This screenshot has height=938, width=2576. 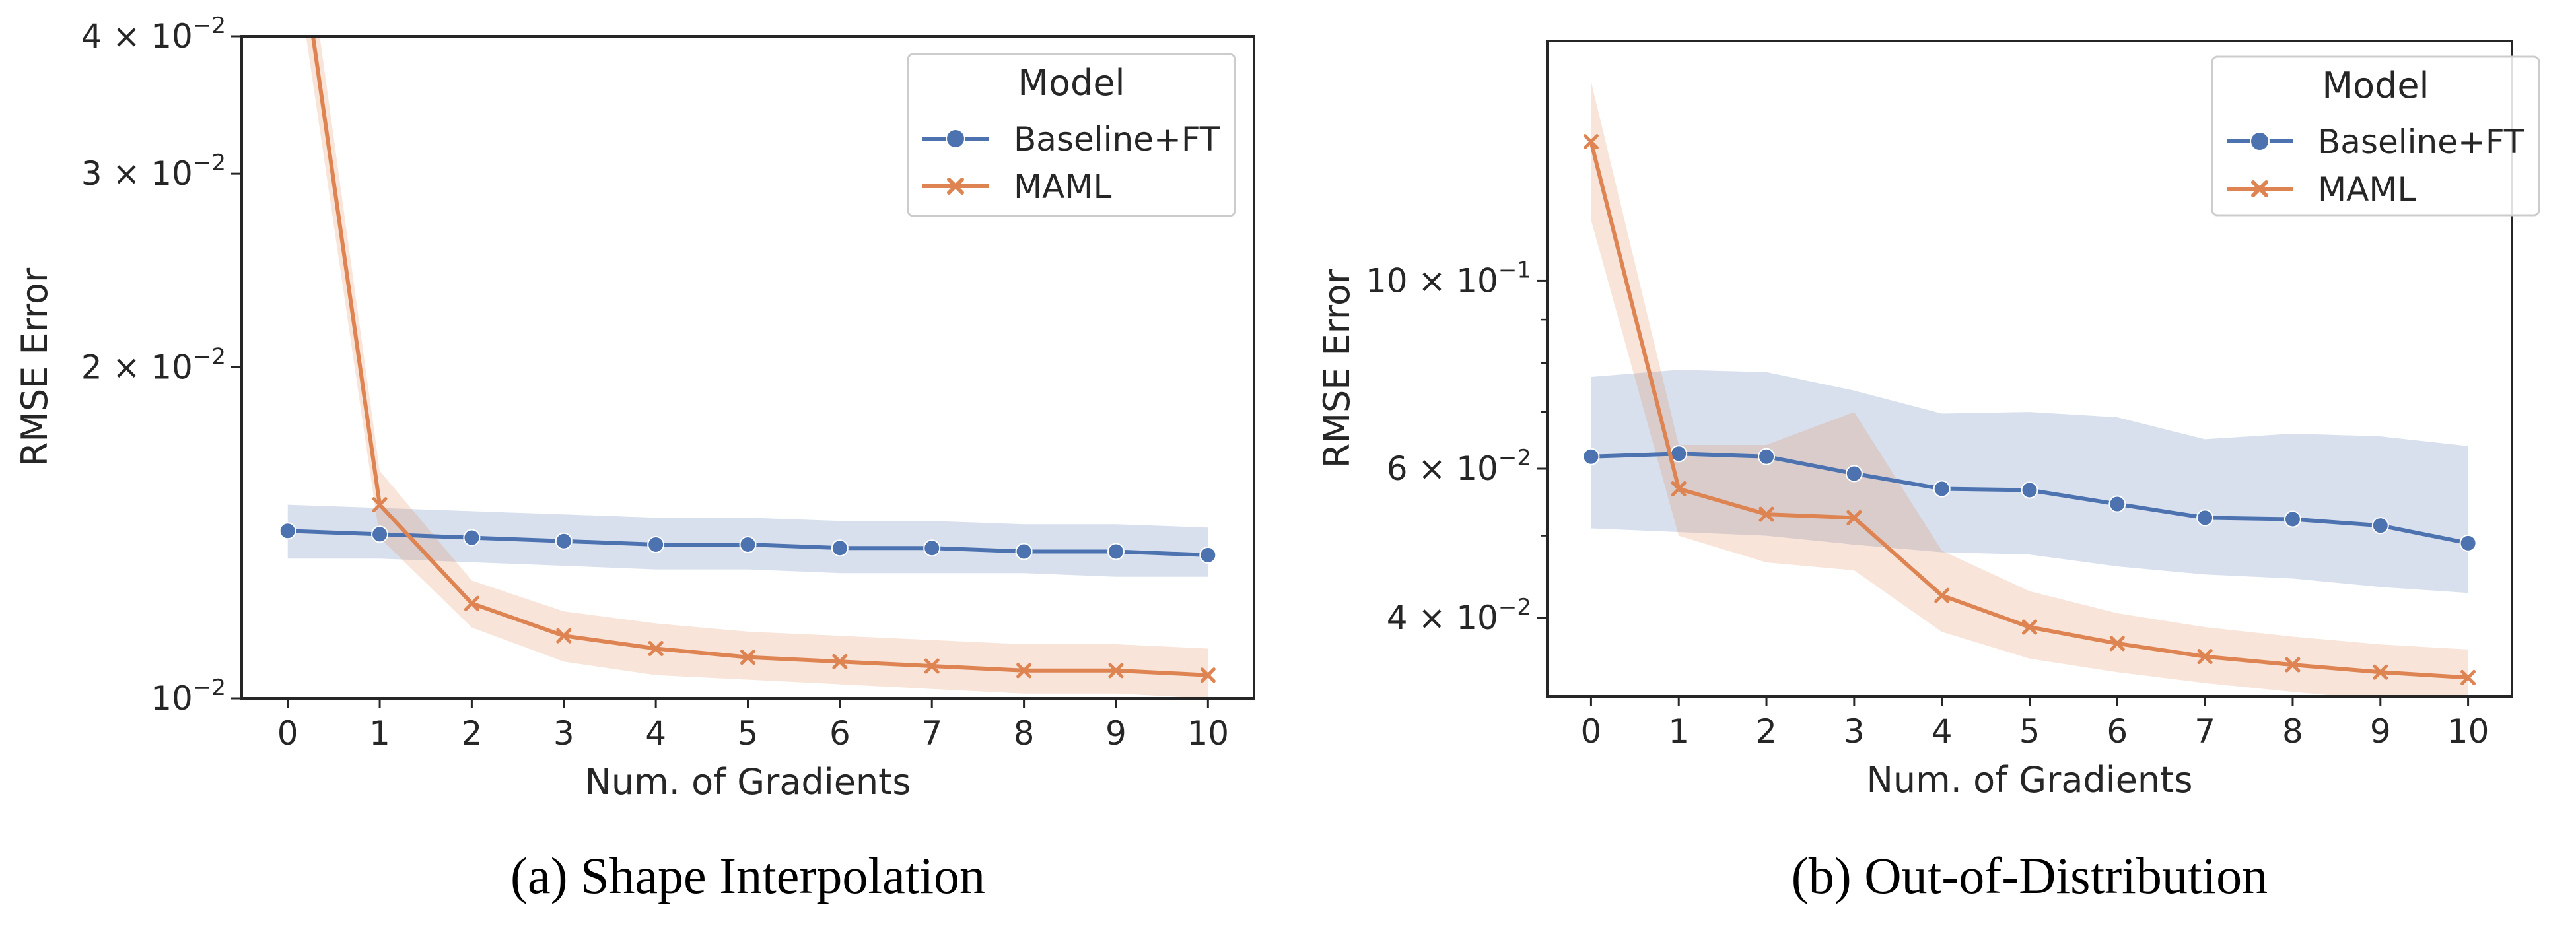 What do you see at coordinates (1514, 270) in the screenshot?
I see `y-tick-exponent: −1` at bounding box center [1514, 270].